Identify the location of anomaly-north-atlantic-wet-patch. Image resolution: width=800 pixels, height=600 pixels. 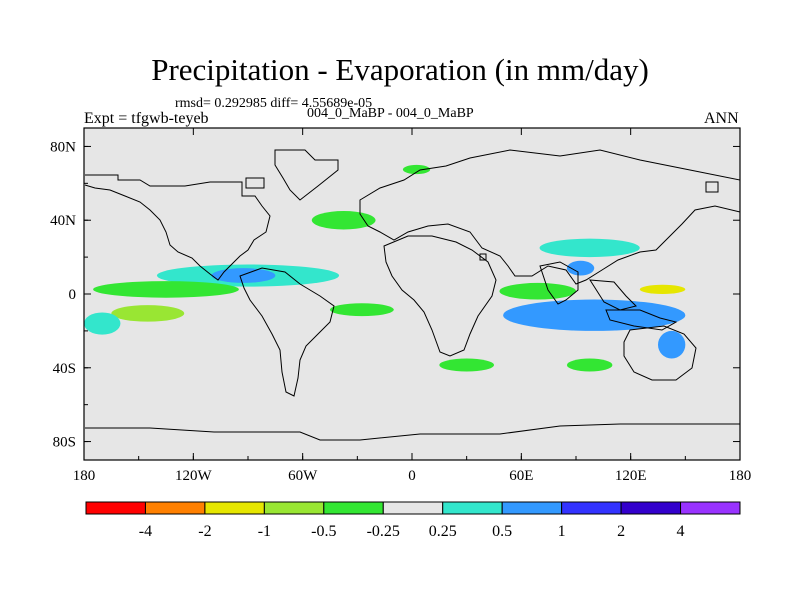
(416, 169).